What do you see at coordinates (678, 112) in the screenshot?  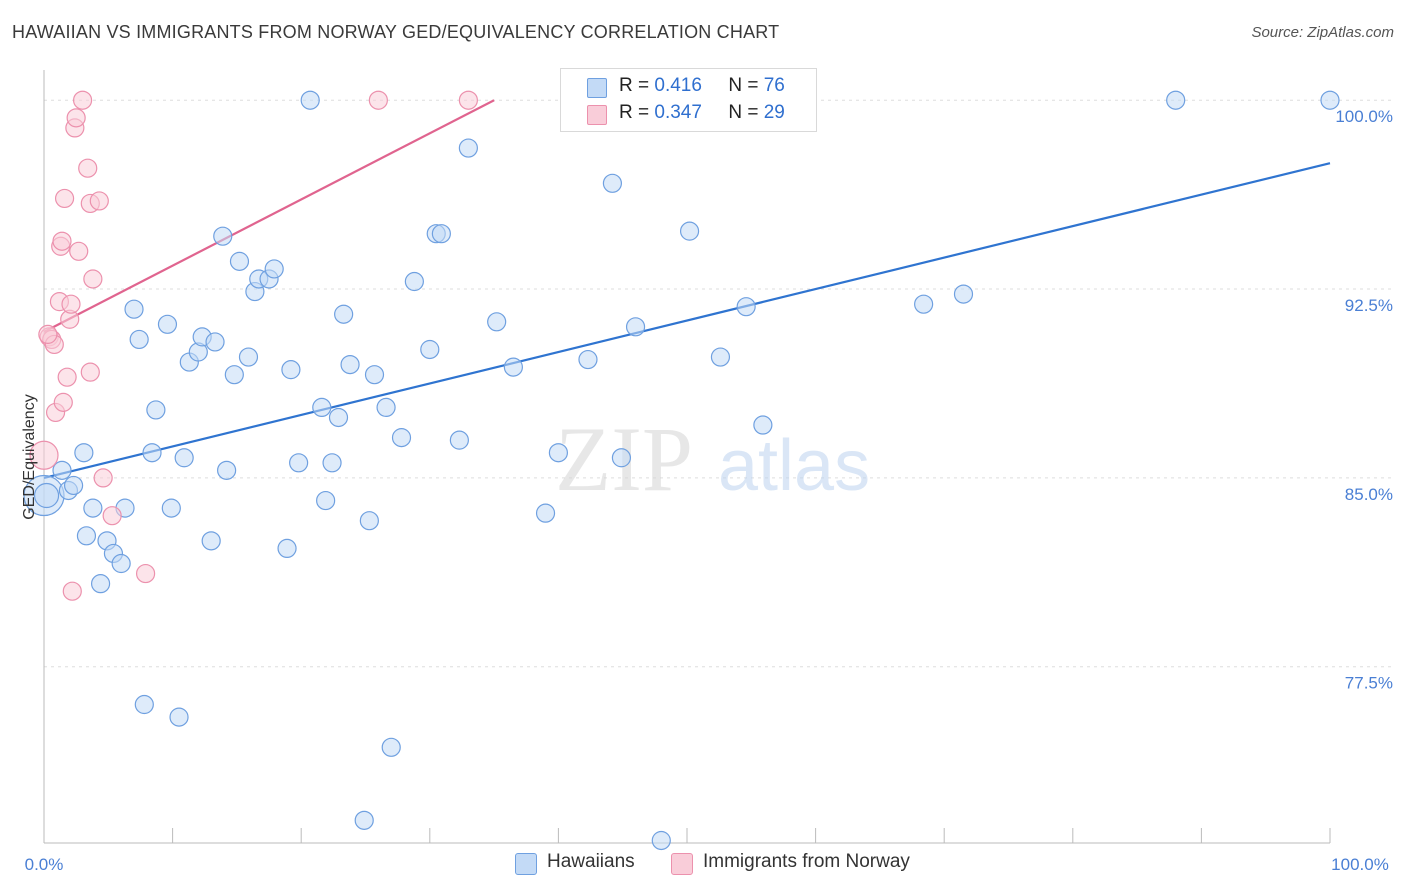 I see `legend-r-value: 0.347` at bounding box center [678, 112].